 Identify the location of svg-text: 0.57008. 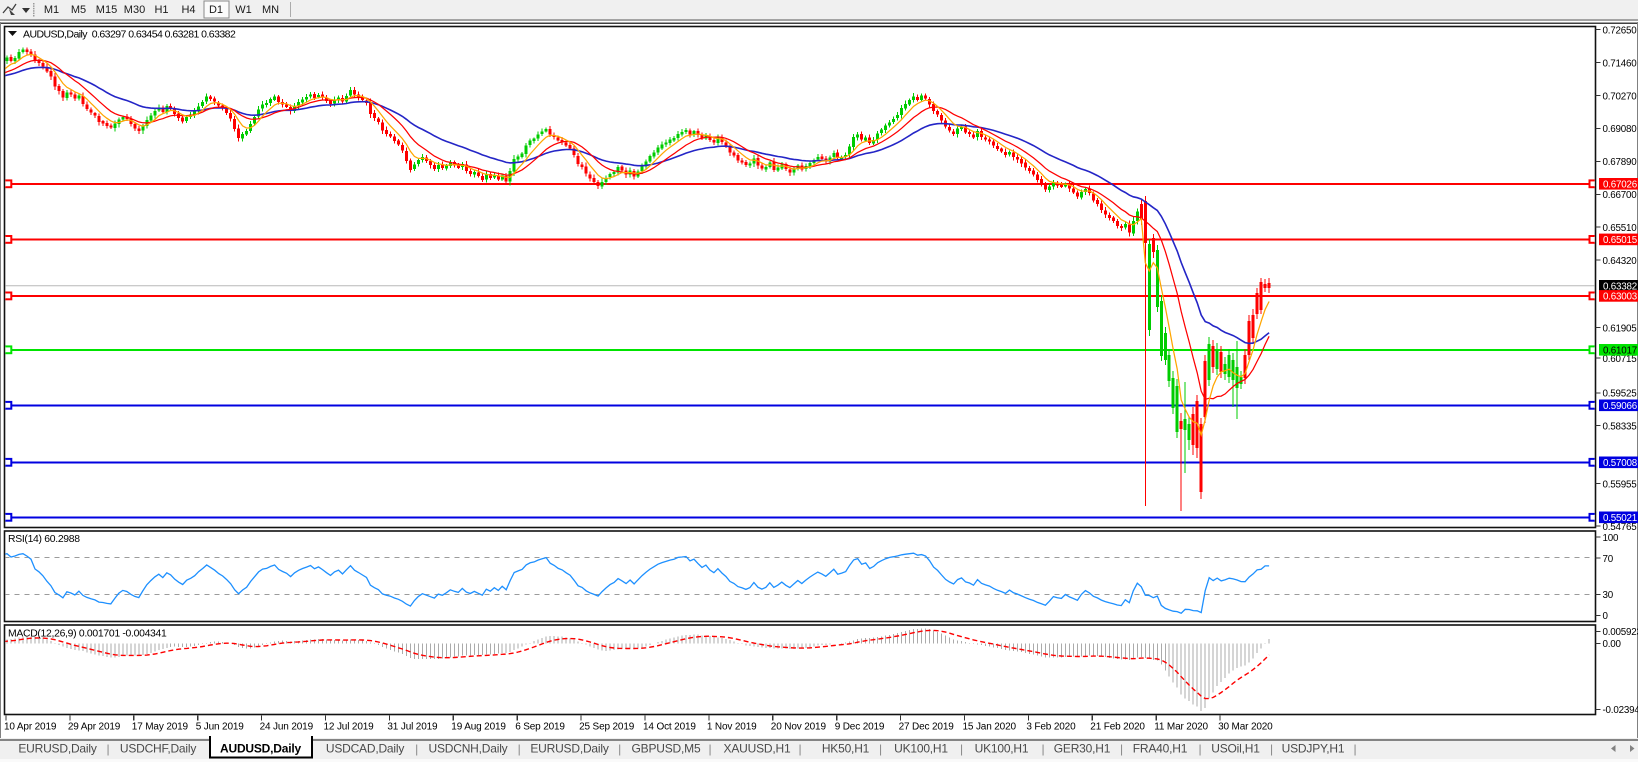
(1620, 463).